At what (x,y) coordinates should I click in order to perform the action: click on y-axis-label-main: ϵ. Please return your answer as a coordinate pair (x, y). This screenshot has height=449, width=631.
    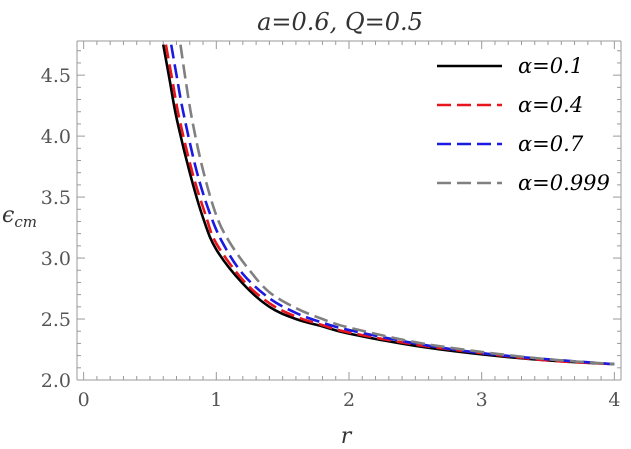
    Looking at the image, I should click on (8, 215).